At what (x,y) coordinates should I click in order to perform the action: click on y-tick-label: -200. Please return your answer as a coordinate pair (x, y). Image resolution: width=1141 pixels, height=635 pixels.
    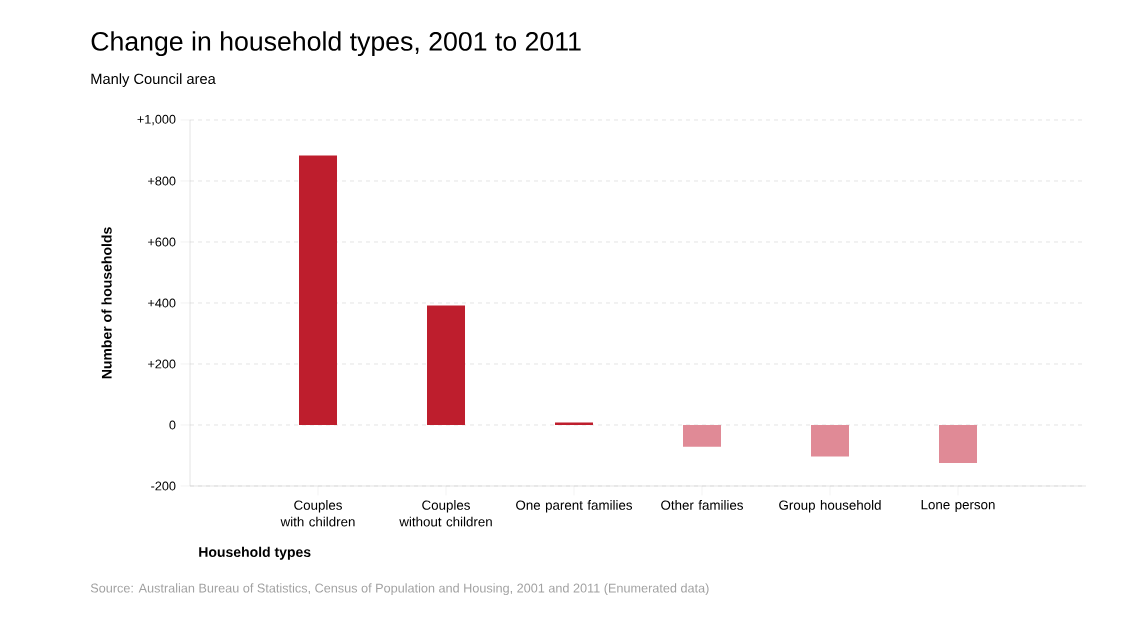
    Looking at the image, I should click on (163, 486).